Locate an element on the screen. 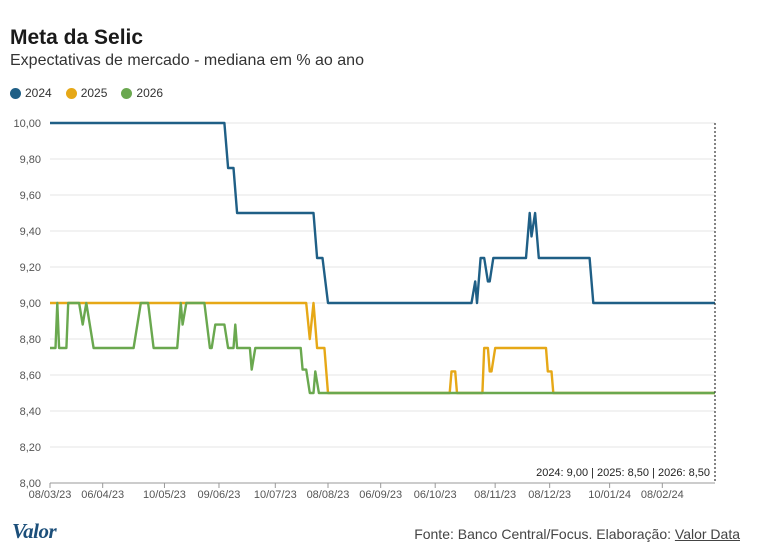  legend-label-2026: 2026 is located at coordinates (150, 93).